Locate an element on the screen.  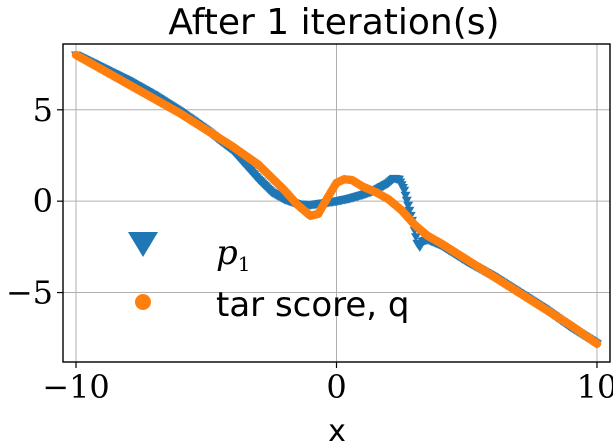
legend-label-p1-main: p is located at coordinates (227, 253).